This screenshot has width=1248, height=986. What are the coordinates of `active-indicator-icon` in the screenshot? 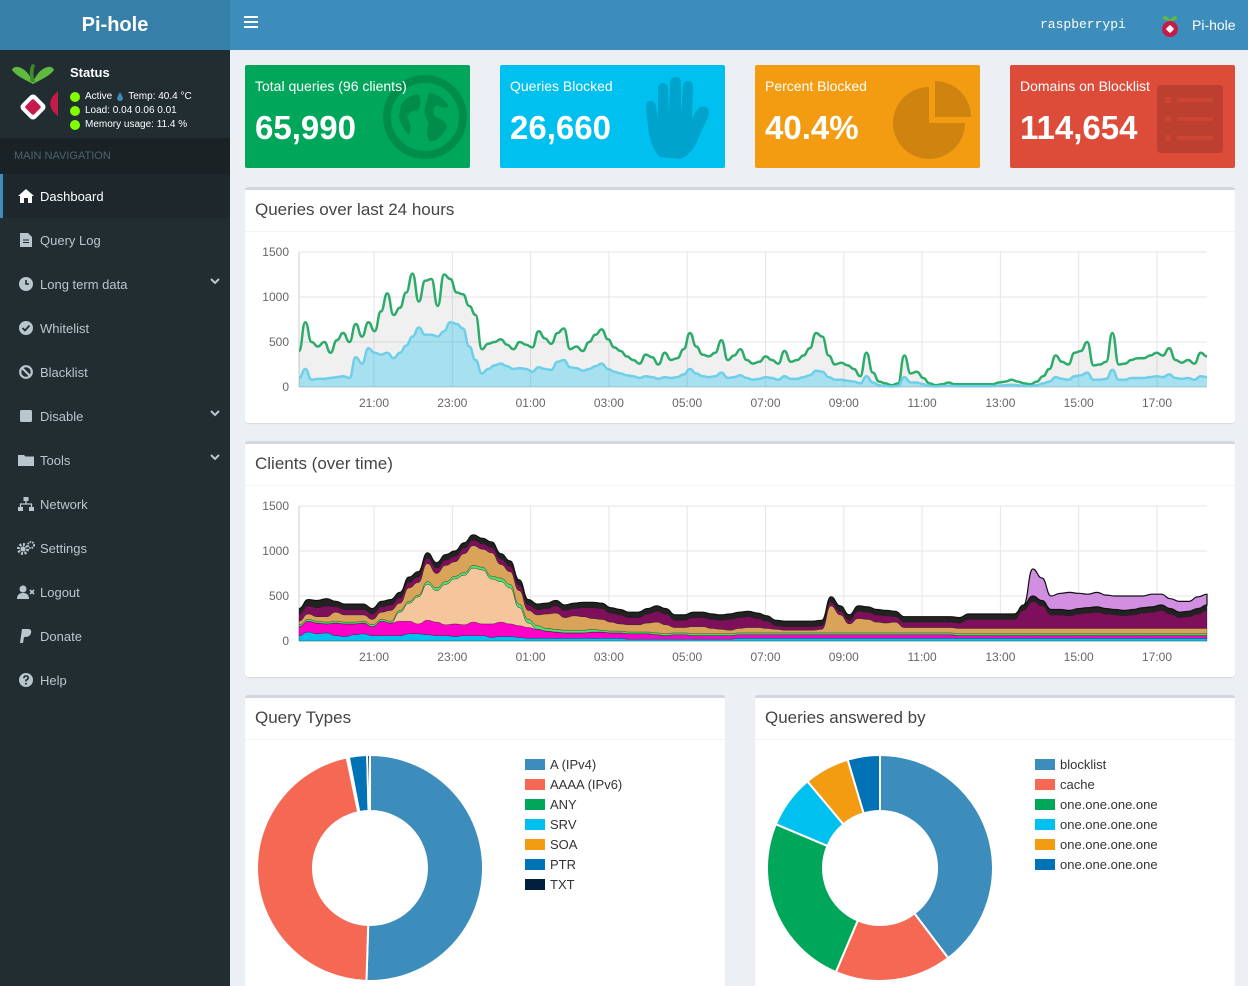 It's located at (75, 96).